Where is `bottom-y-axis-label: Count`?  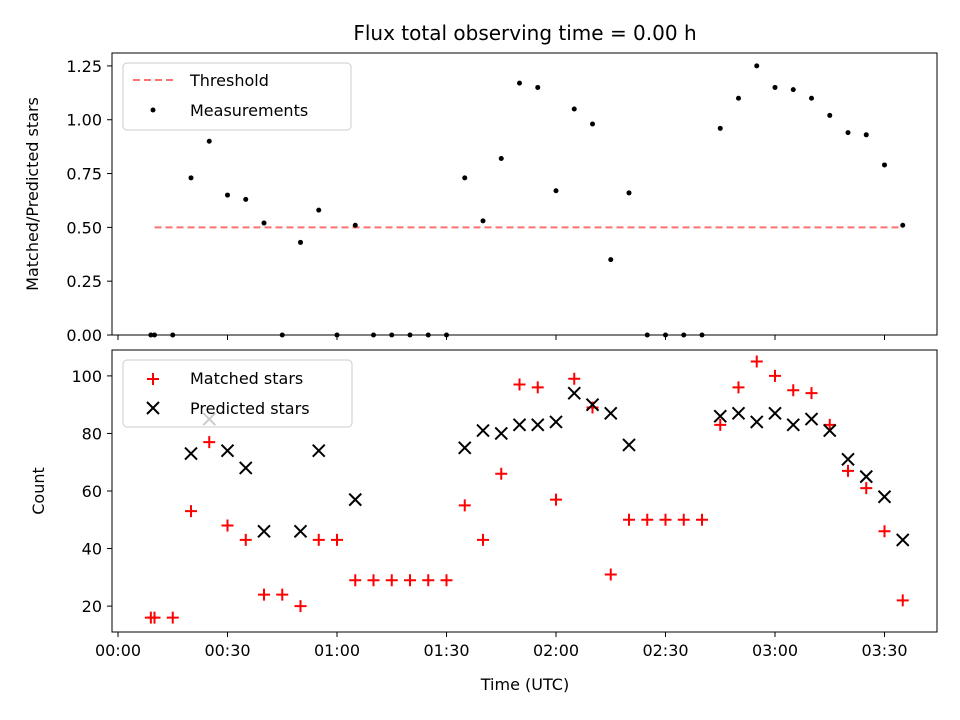
bottom-y-axis-label: Count is located at coordinates (38, 491).